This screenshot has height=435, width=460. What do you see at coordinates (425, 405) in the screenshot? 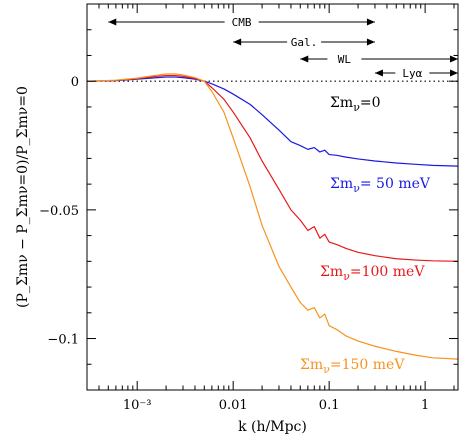
I see `x-tick-label: 1` at bounding box center [425, 405].